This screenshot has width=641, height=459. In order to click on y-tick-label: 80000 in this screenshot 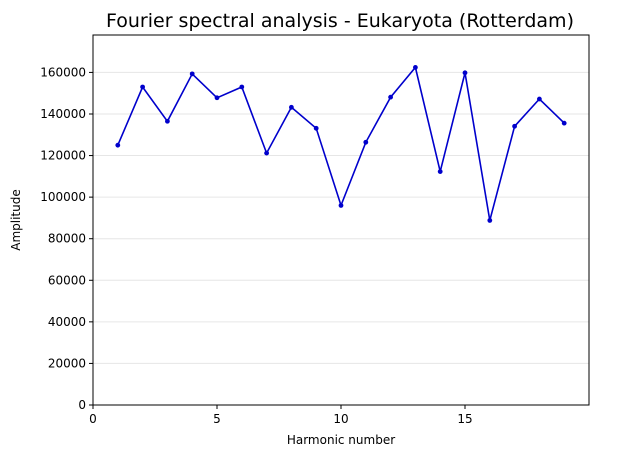, I will do `click(67, 239)`.